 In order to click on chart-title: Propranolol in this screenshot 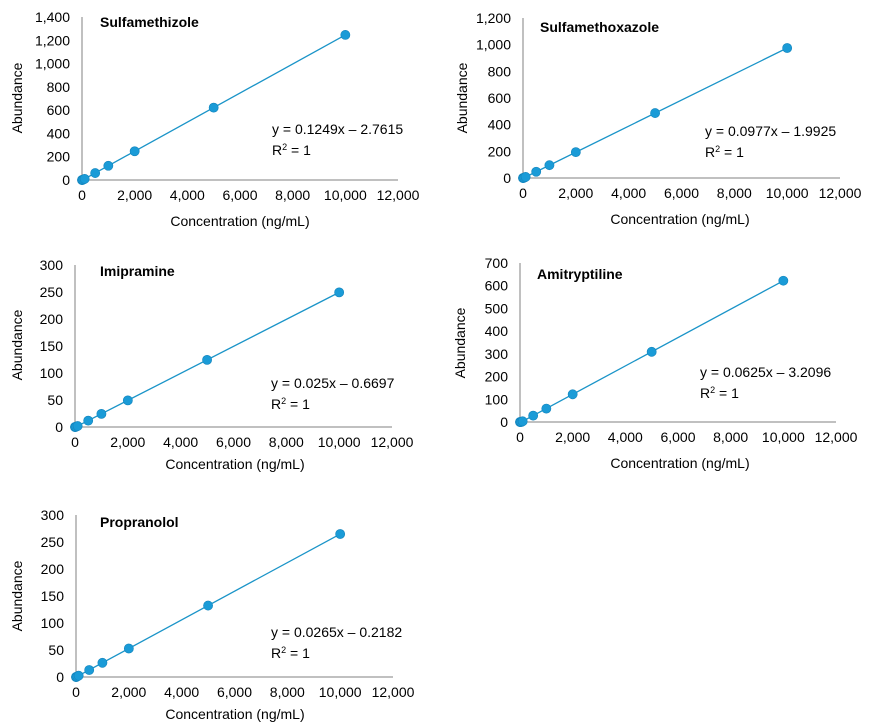, I will do `click(139, 522)`.